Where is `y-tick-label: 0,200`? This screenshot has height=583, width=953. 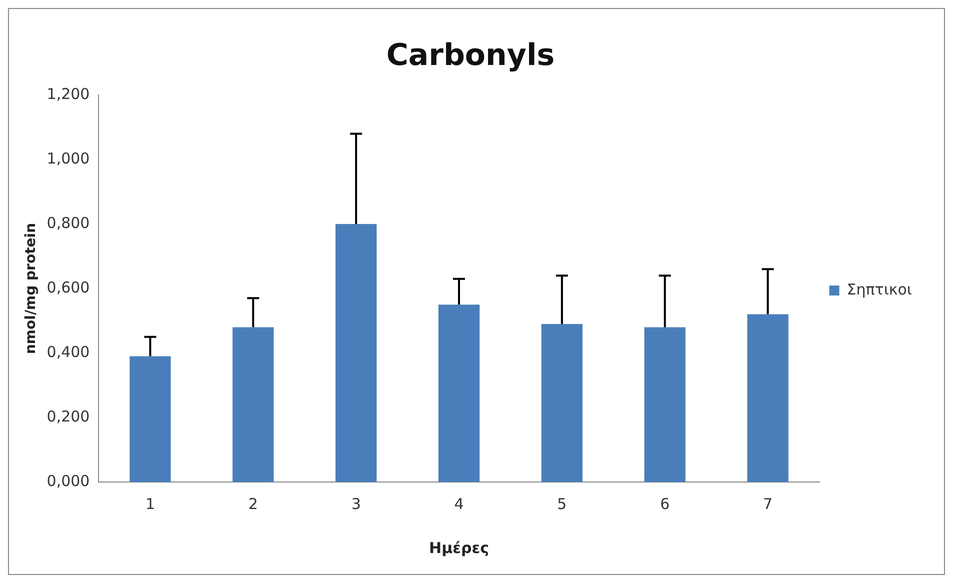 y-tick-label: 0,200 is located at coordinates (68, 416).